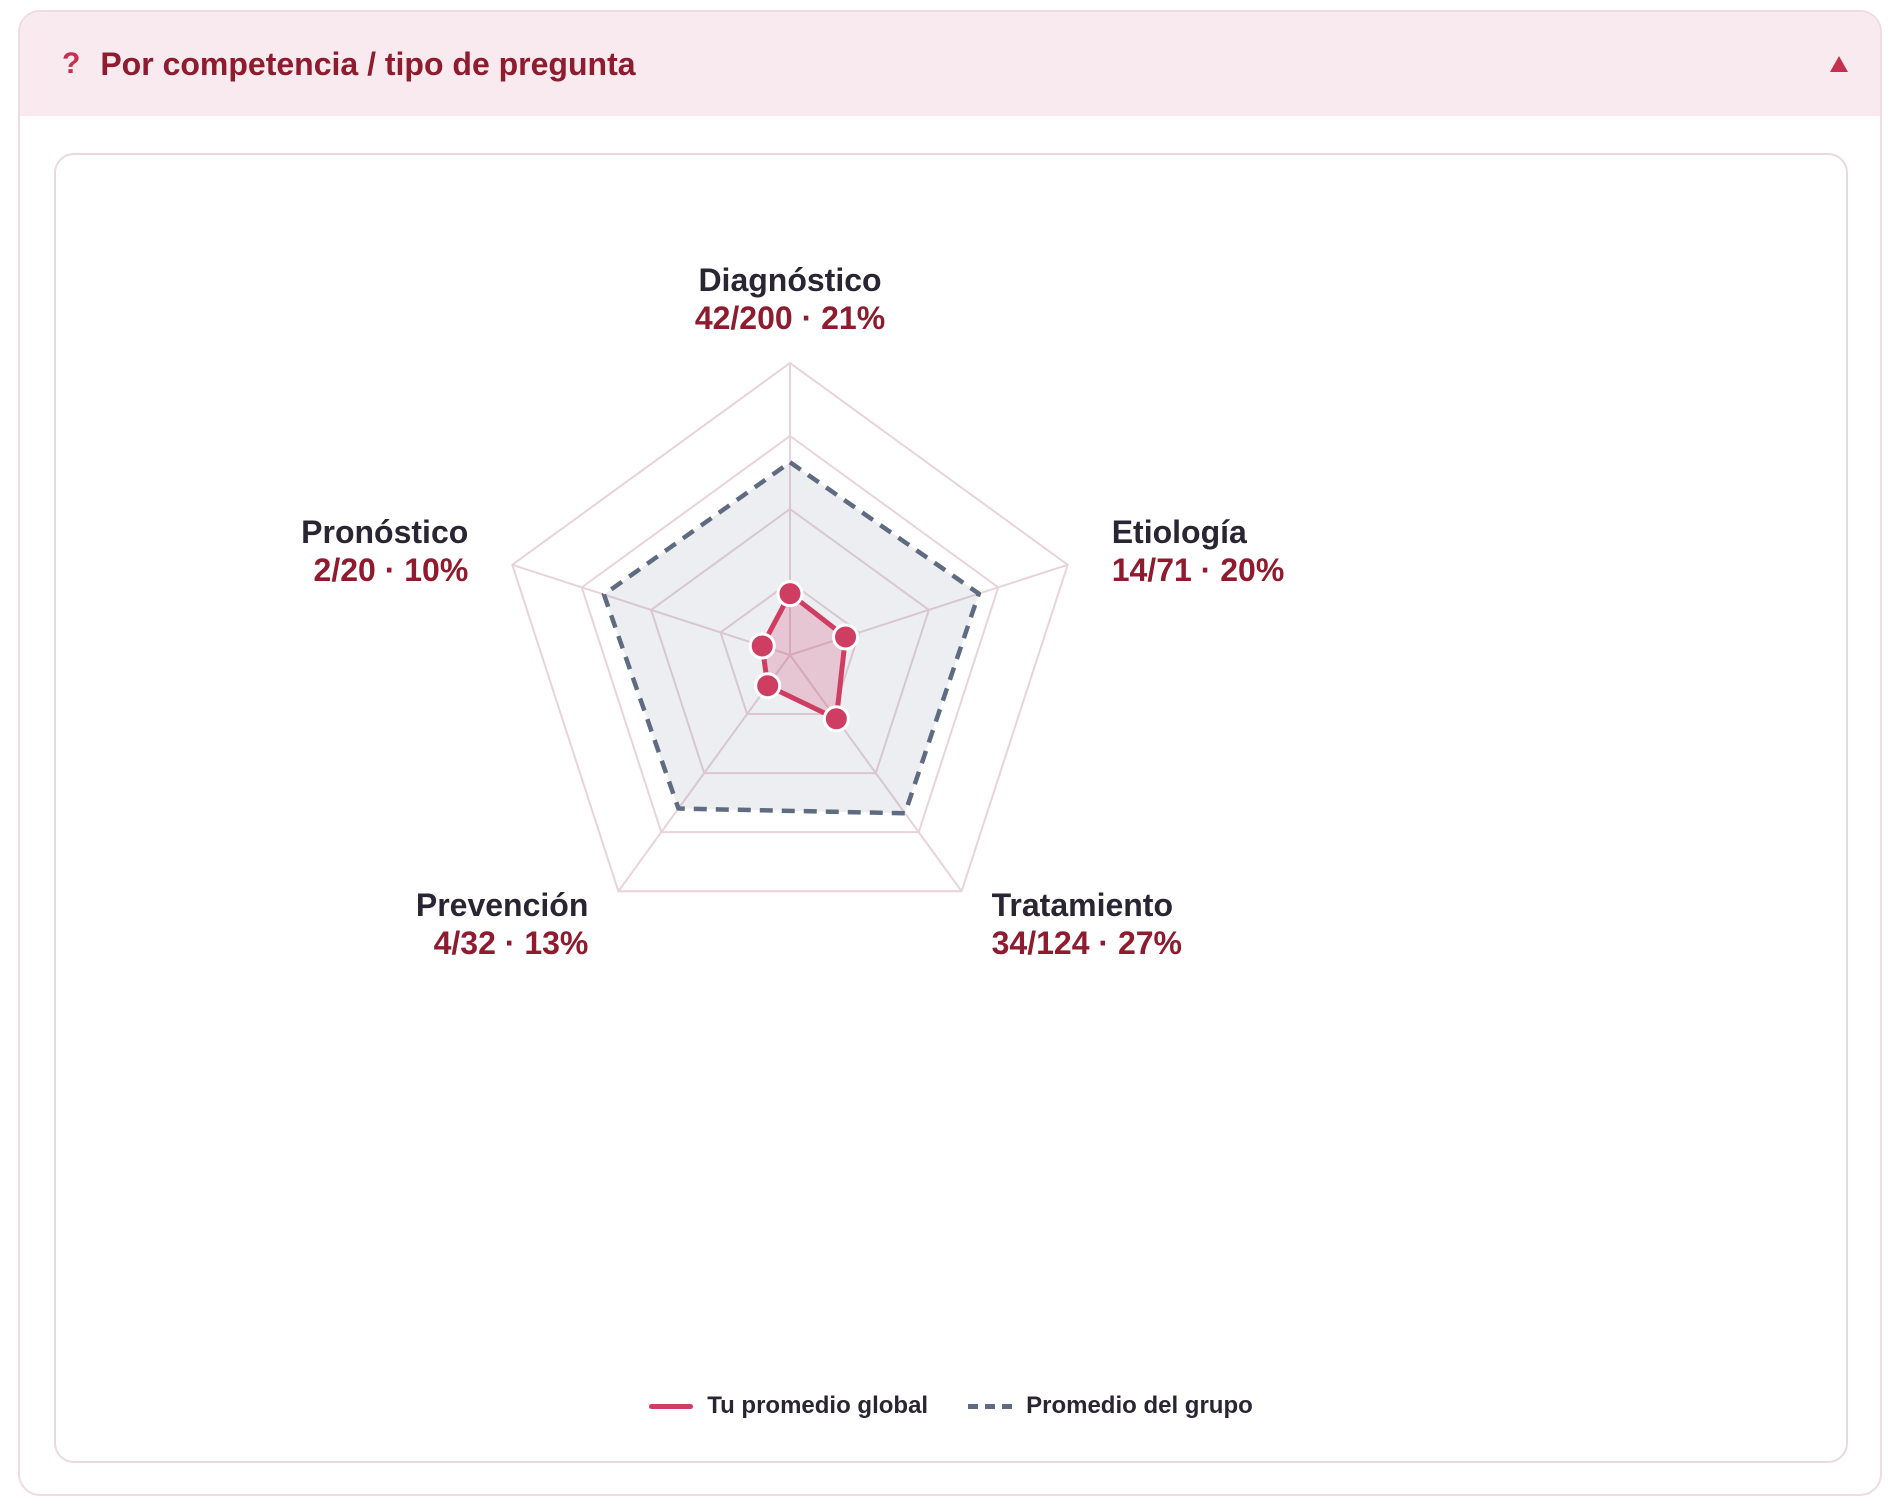  Describe the element at coordinates (391, 570) in the screenshot. I see `axis-score-5: 2/20 · 10%` at that location.